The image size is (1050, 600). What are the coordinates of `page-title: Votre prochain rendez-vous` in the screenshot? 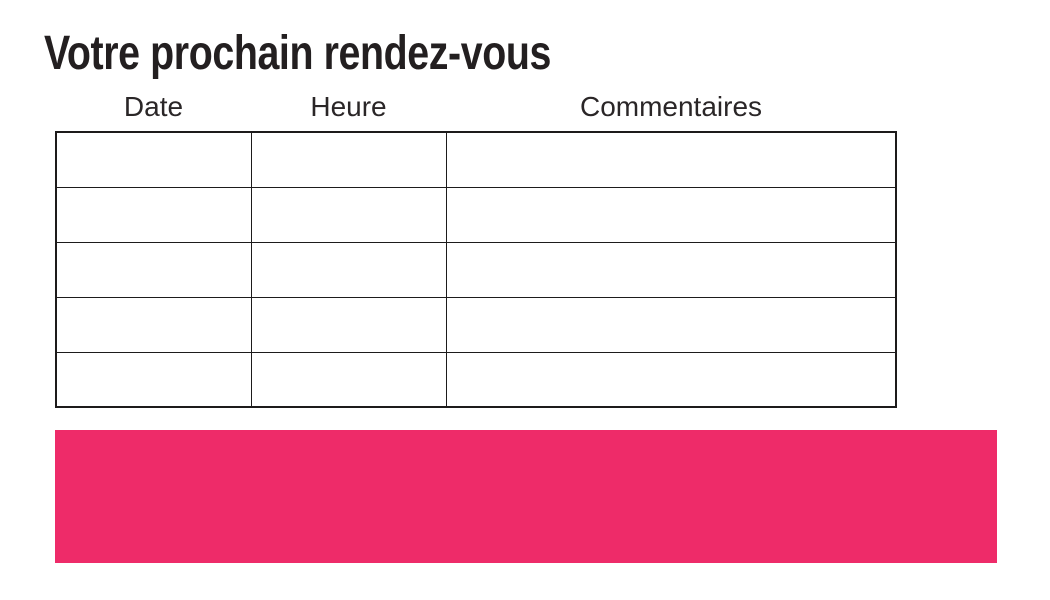 It's located at (297, 53).